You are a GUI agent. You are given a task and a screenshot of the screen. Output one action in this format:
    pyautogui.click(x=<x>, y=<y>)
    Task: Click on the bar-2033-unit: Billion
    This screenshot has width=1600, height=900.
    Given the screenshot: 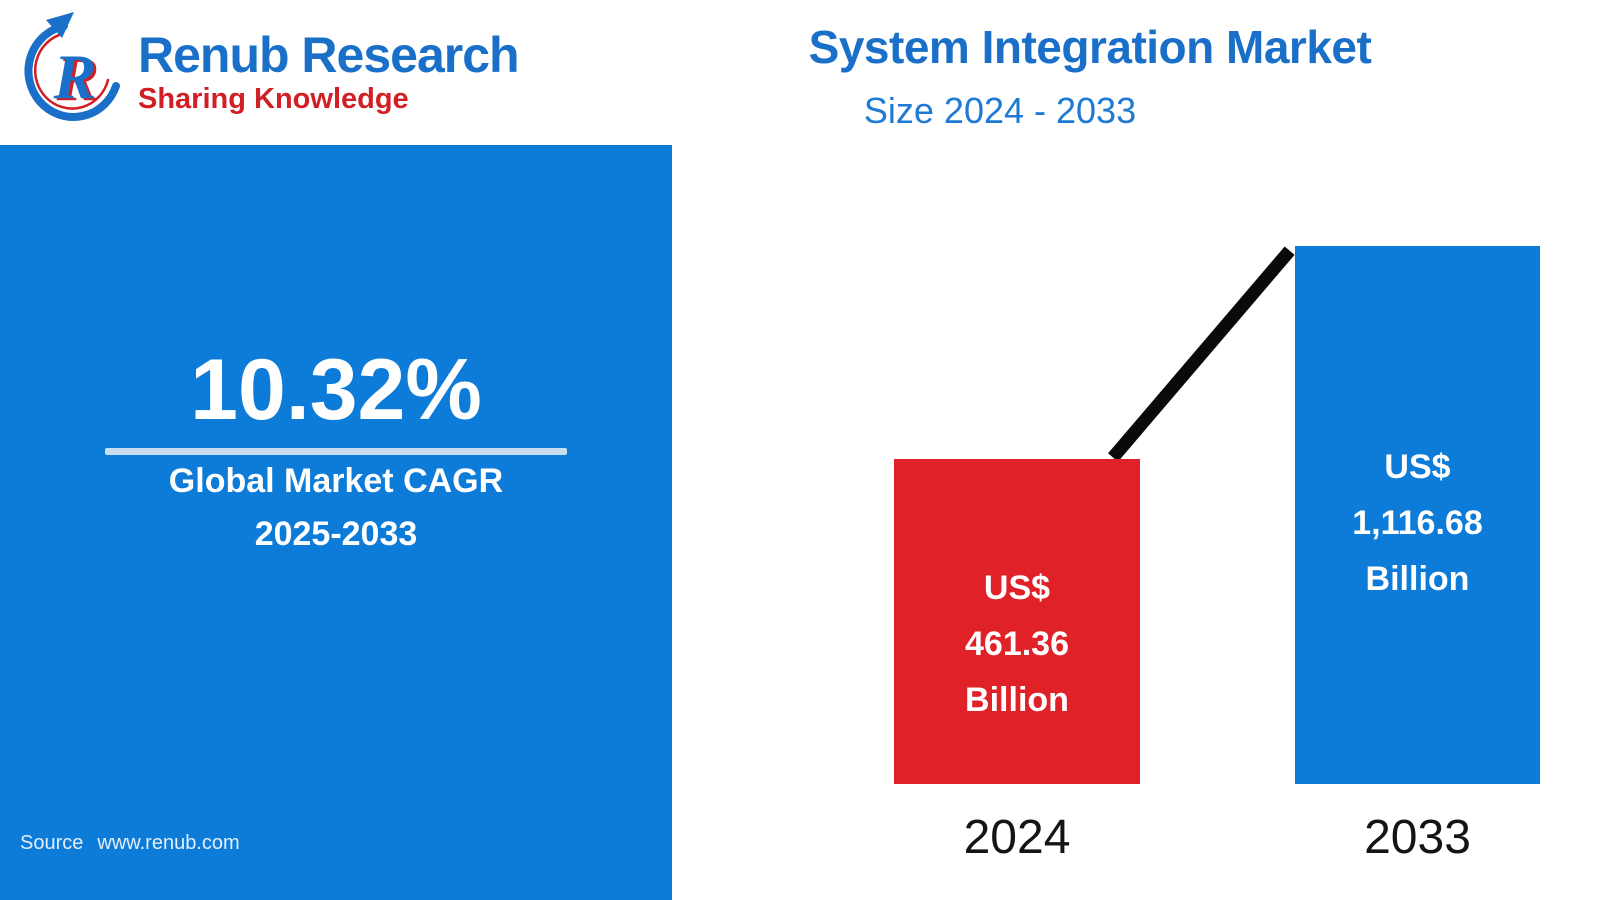 What is the action you would take?
    pyautogui.click(x=1417, y=579)
    